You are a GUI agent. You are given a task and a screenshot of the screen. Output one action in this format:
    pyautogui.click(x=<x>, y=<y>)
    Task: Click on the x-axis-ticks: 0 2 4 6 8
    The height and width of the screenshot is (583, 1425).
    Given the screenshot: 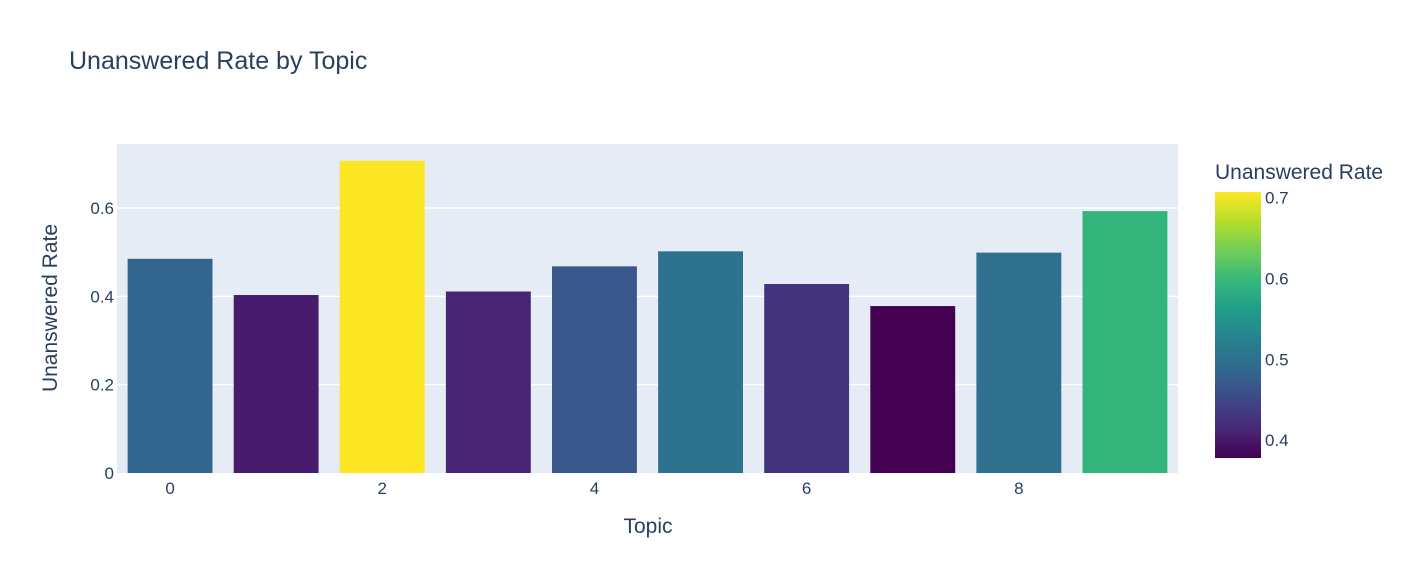 What is the action you would take?
    pyautogui.click(x=594, y=488)
    